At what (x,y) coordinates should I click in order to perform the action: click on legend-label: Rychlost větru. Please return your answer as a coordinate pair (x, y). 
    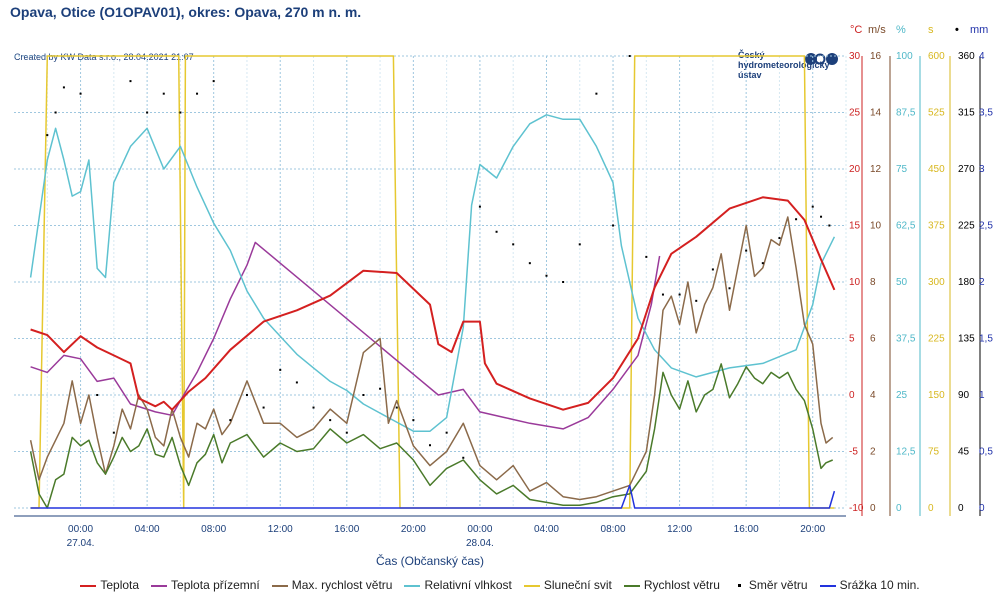
    Looking at the image, I should click on (681, 585).